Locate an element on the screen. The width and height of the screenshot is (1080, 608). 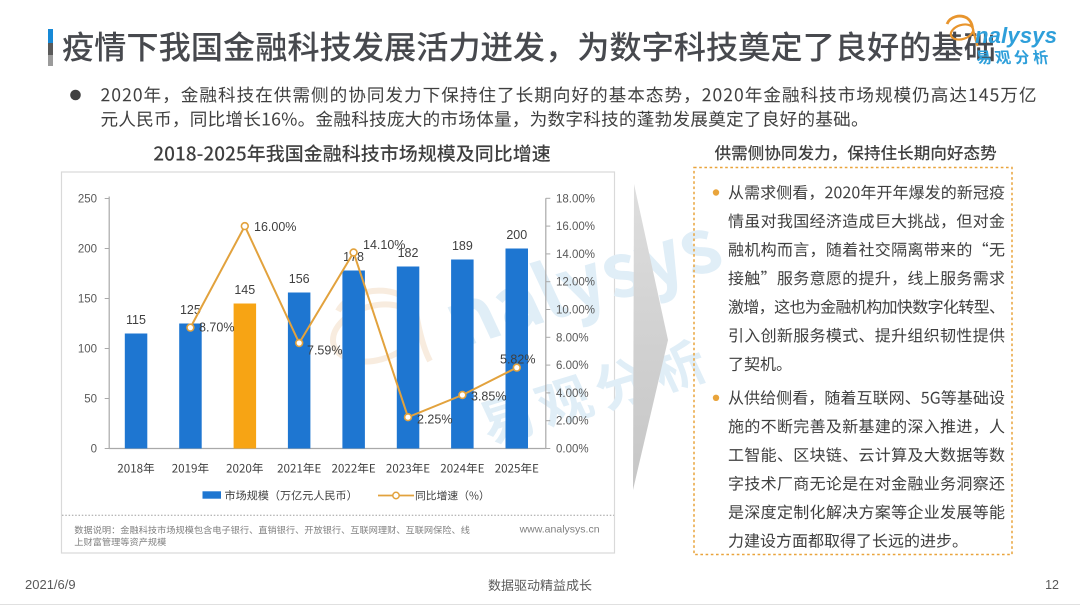
svg-text: 6.00% is located at coordinates (572, 366).